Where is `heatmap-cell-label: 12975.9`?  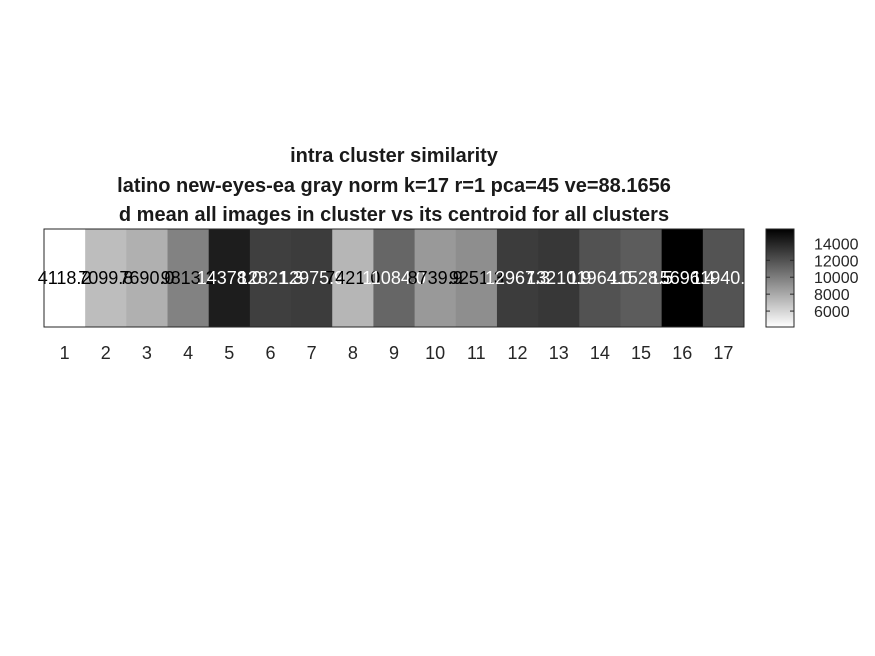 heatmap-cell-label: 12975.9 is located at coordinates (311, 278).